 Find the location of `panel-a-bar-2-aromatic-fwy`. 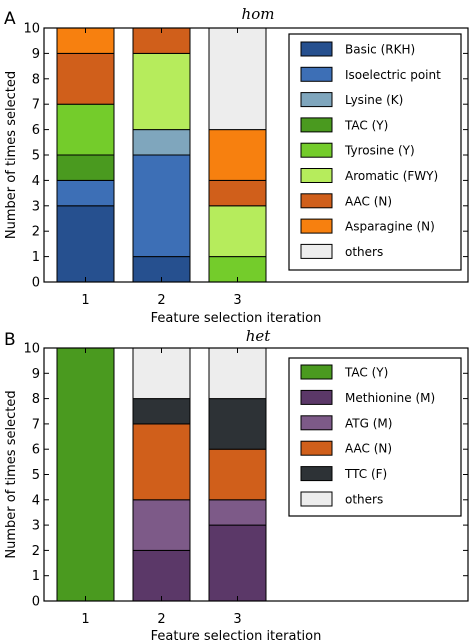

panel-a-bar-2-aromatic-fwy is located at coordinates (161, 91).